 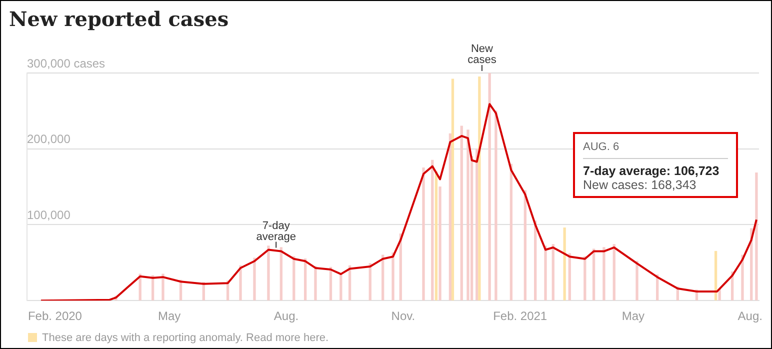 I want to click on x-tick-label: Feb. 2020, so click(x=55, y=316).